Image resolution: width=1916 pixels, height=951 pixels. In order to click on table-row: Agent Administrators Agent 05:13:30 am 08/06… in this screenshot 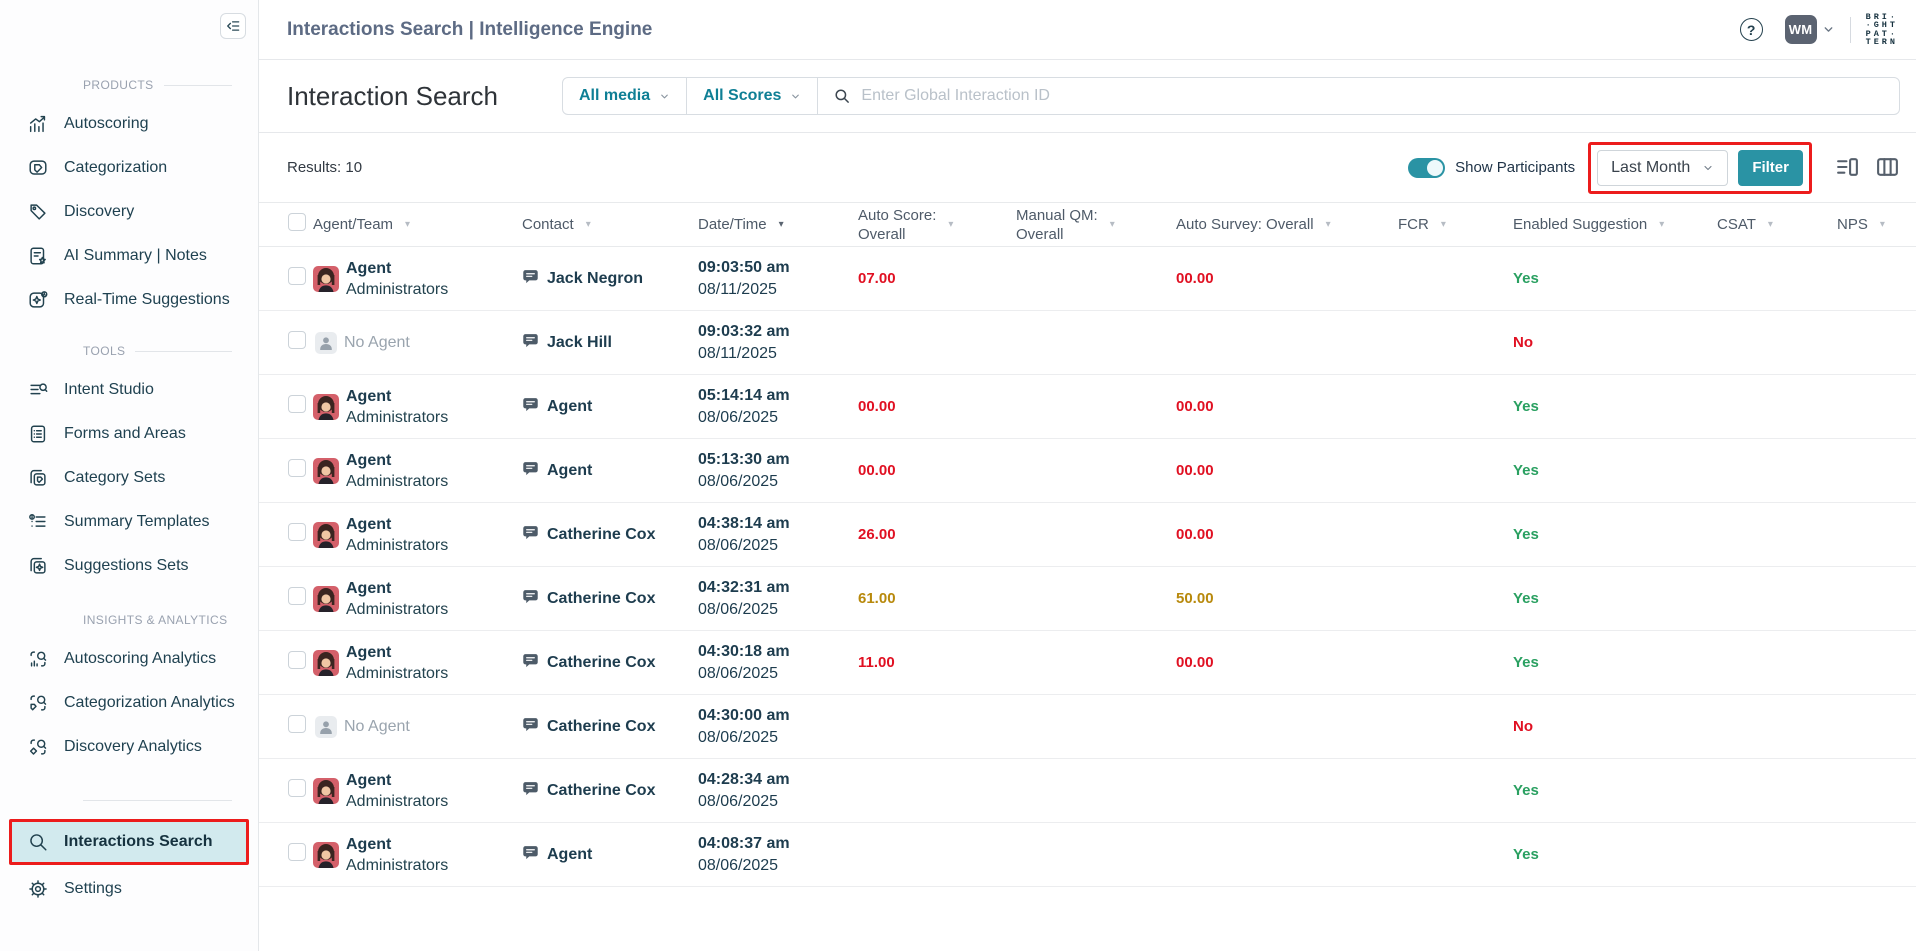, I will do `click(1087, 471)`.